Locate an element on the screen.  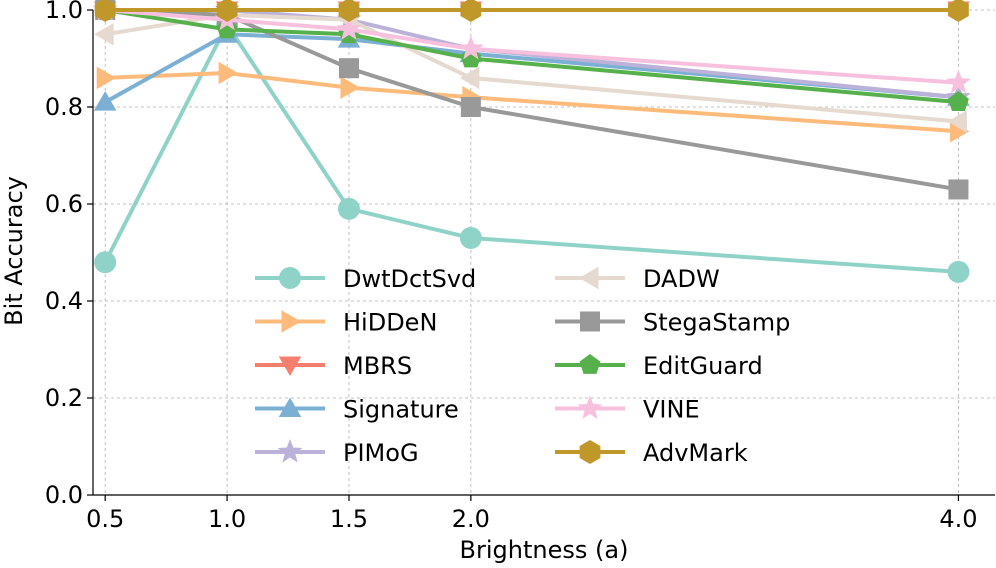
y-tick-label: 1.0 is located at coordinates (64, 12).